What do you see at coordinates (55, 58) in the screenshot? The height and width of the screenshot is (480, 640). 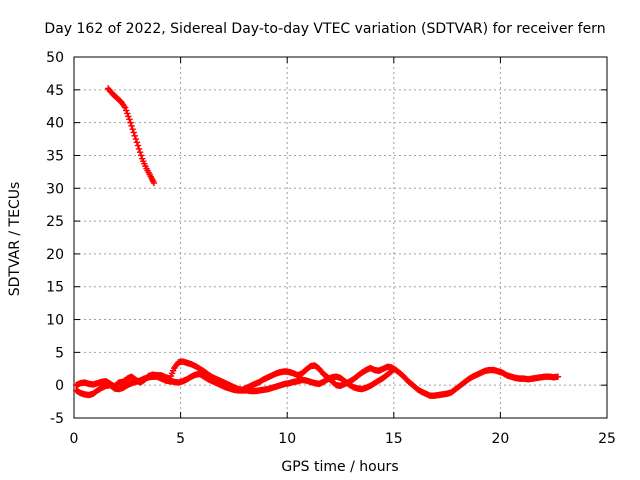 I see `y-tick-label: 50` at bounding box center [55, 58].